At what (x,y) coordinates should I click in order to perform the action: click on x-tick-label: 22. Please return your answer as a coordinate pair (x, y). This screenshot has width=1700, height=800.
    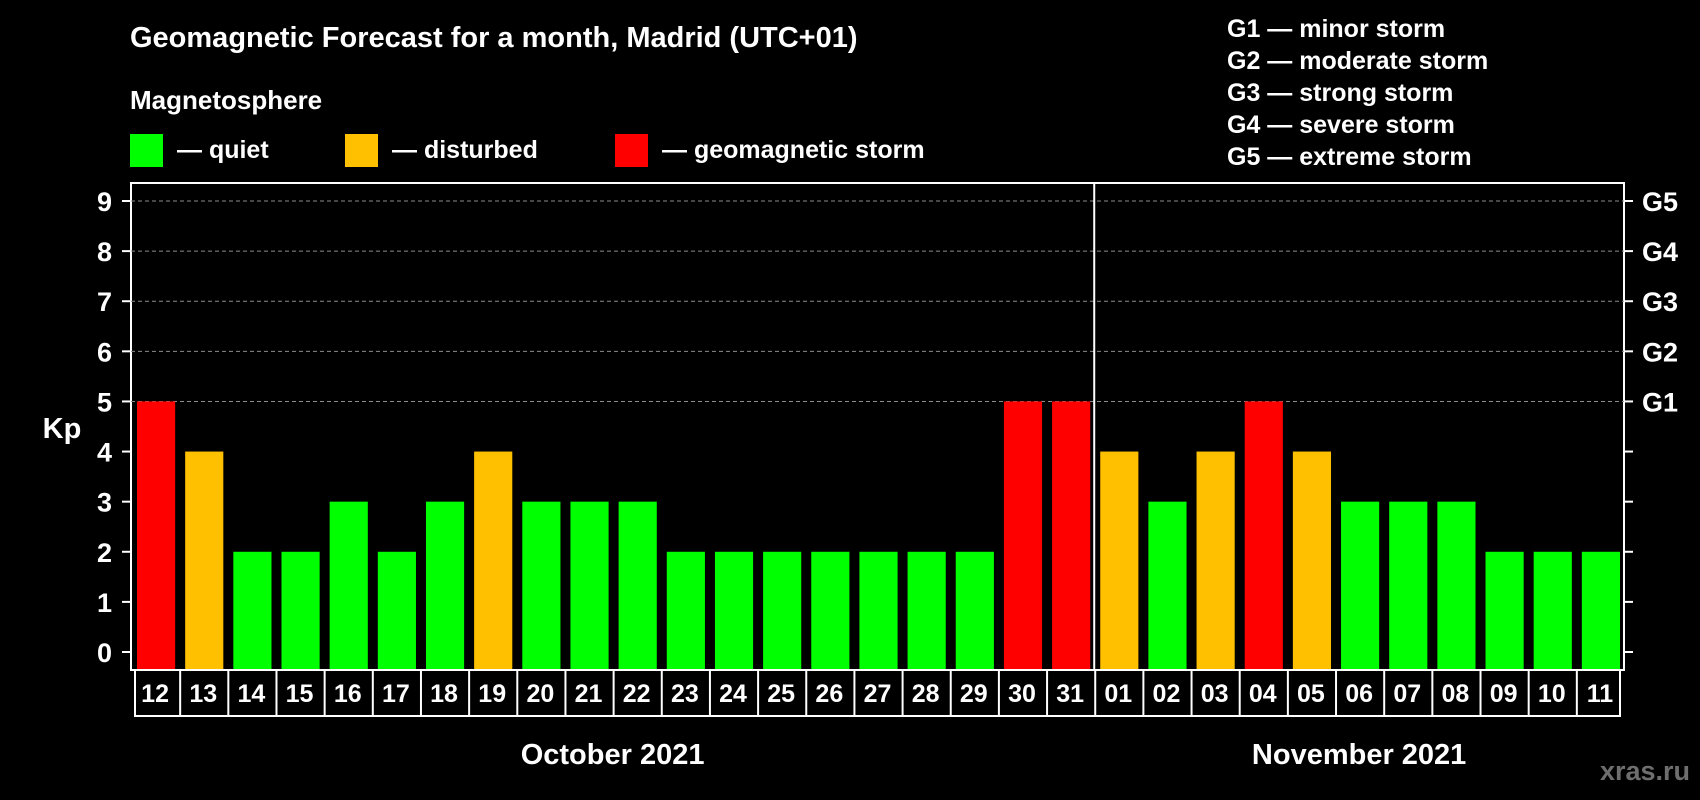
    Looking at the image, I should click on (637, 694).